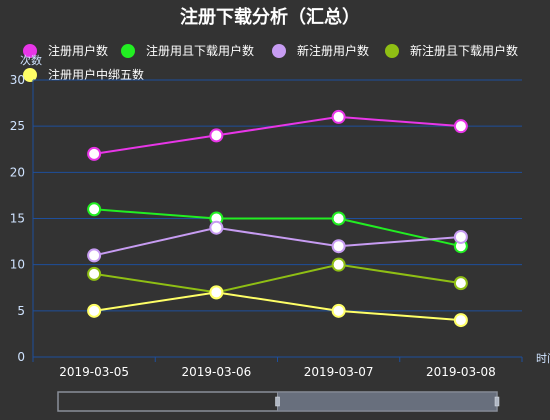  Describe the element at coordinates (94, 372) in the screenshot. I see `x-tick-label: 2019-03-05` at that location.